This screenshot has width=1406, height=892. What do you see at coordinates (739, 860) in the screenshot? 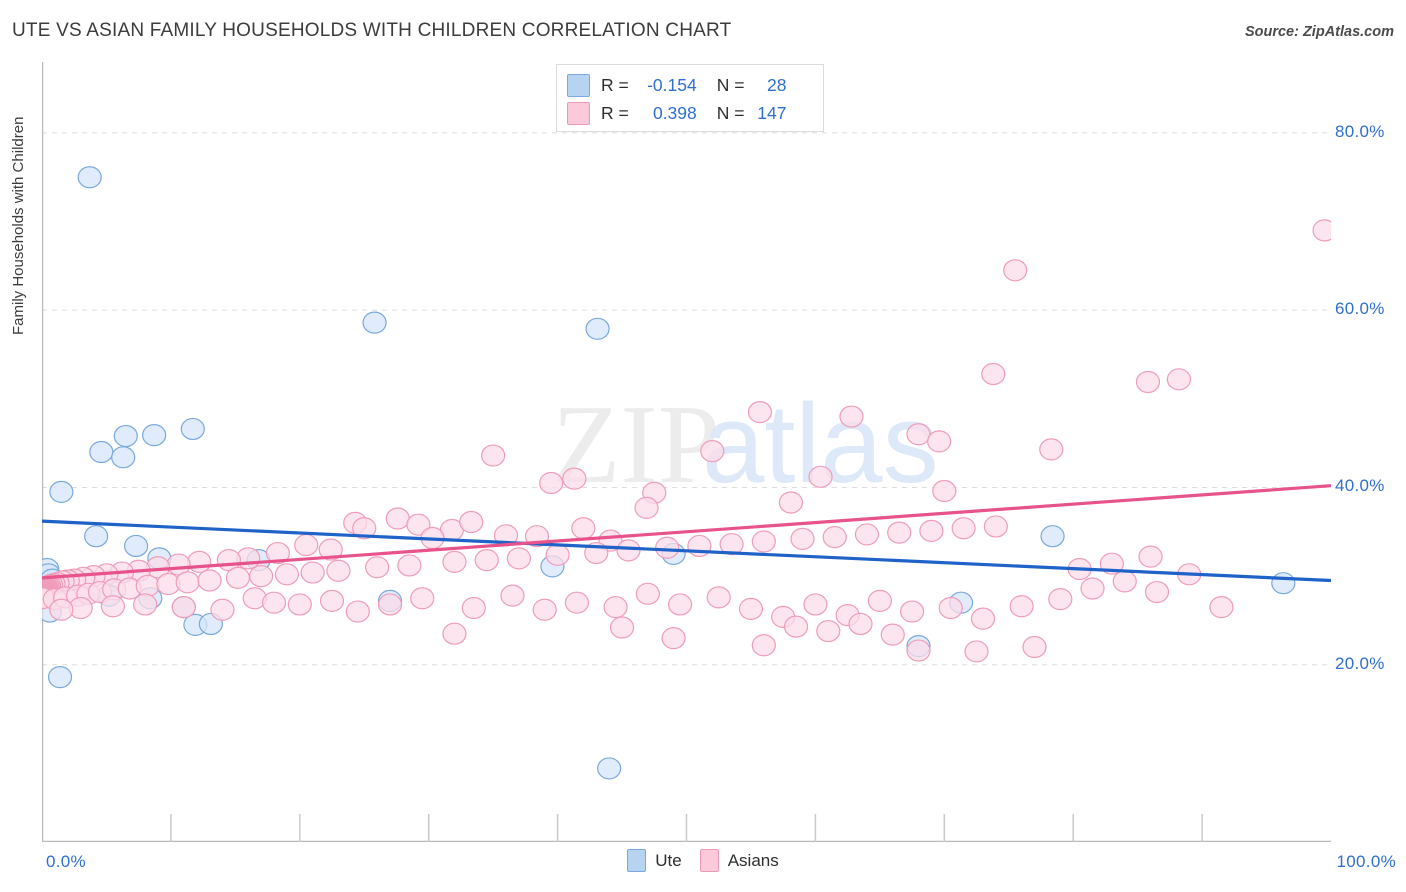
I see `legend-item-asians: Asians` at bounding box center [739, 860].